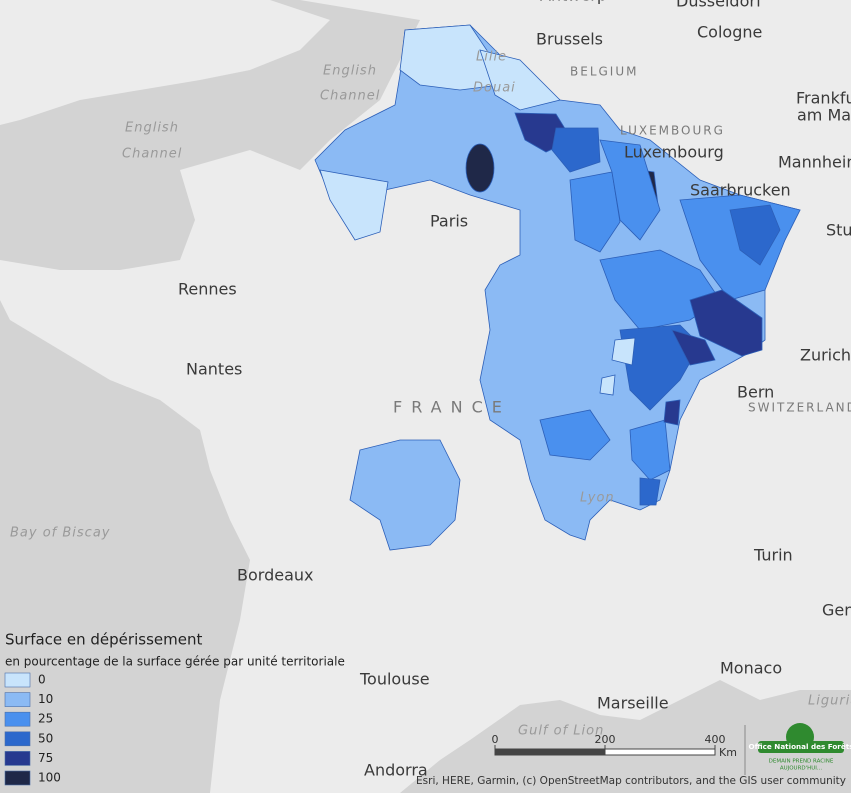 The width and height of the screenshot is (851, 793). Describe the element at coordinates (597, 498) in the screenshot. I see `place-label: Lyon` at that location.